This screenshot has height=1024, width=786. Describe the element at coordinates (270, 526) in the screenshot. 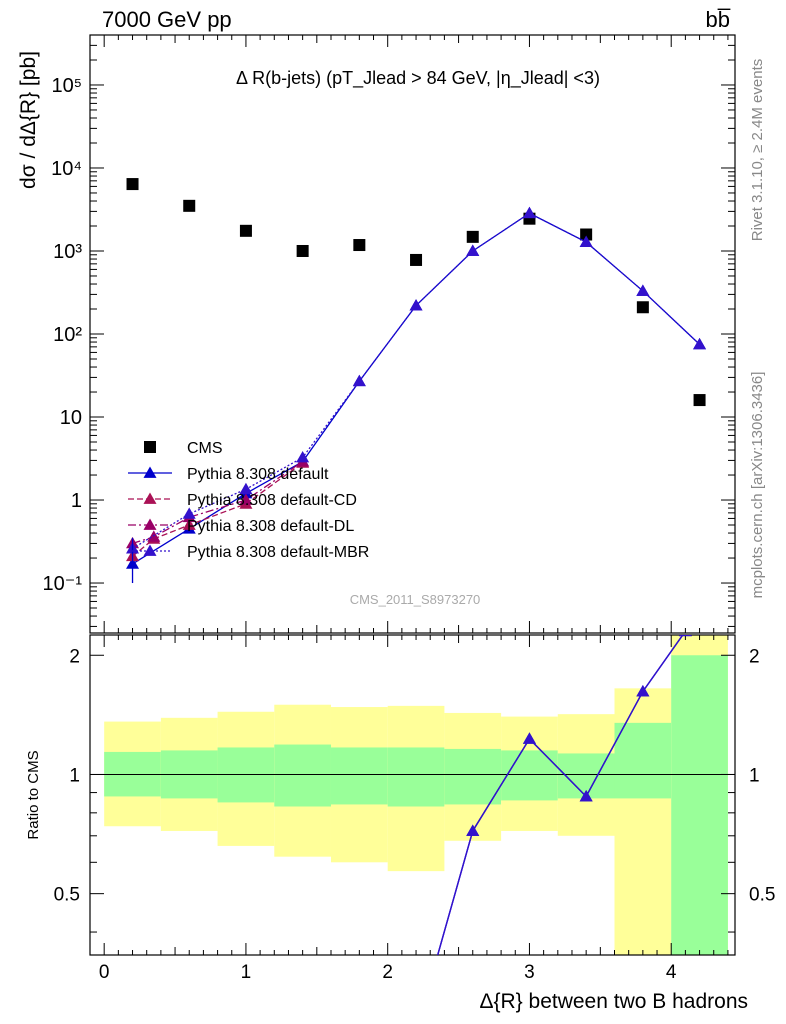

I see `legend-entry-label: Pythia 8.308 default-DL` at that location.